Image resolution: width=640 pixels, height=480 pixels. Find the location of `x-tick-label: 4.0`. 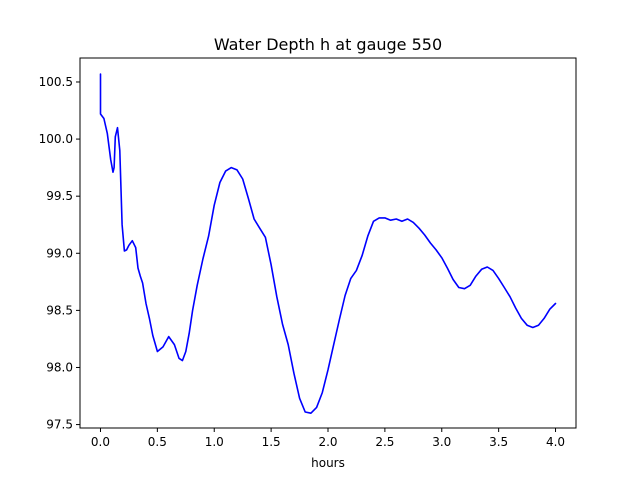

x-tick-label: 4.0 is located at coordinates (555, 442).